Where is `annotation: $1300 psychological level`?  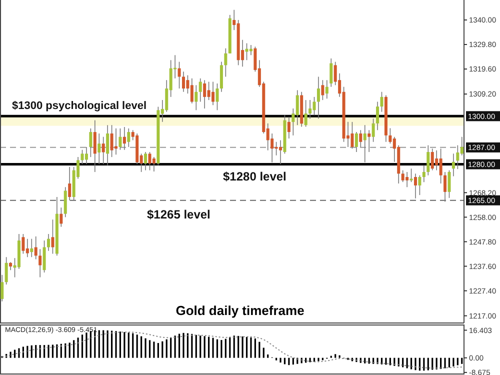
annotation: $1300 psychological level is located at coordinates (79, 106).